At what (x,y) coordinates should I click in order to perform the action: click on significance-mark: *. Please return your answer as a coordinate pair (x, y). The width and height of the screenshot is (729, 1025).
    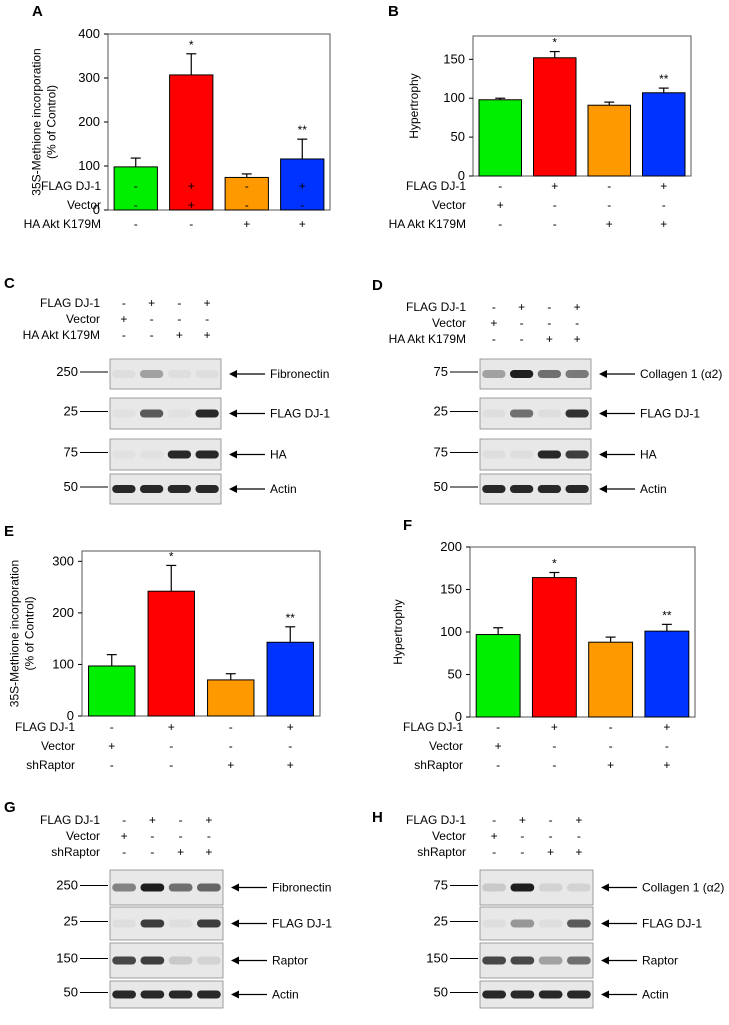
    Looking at the image, I should click on (554, 43).